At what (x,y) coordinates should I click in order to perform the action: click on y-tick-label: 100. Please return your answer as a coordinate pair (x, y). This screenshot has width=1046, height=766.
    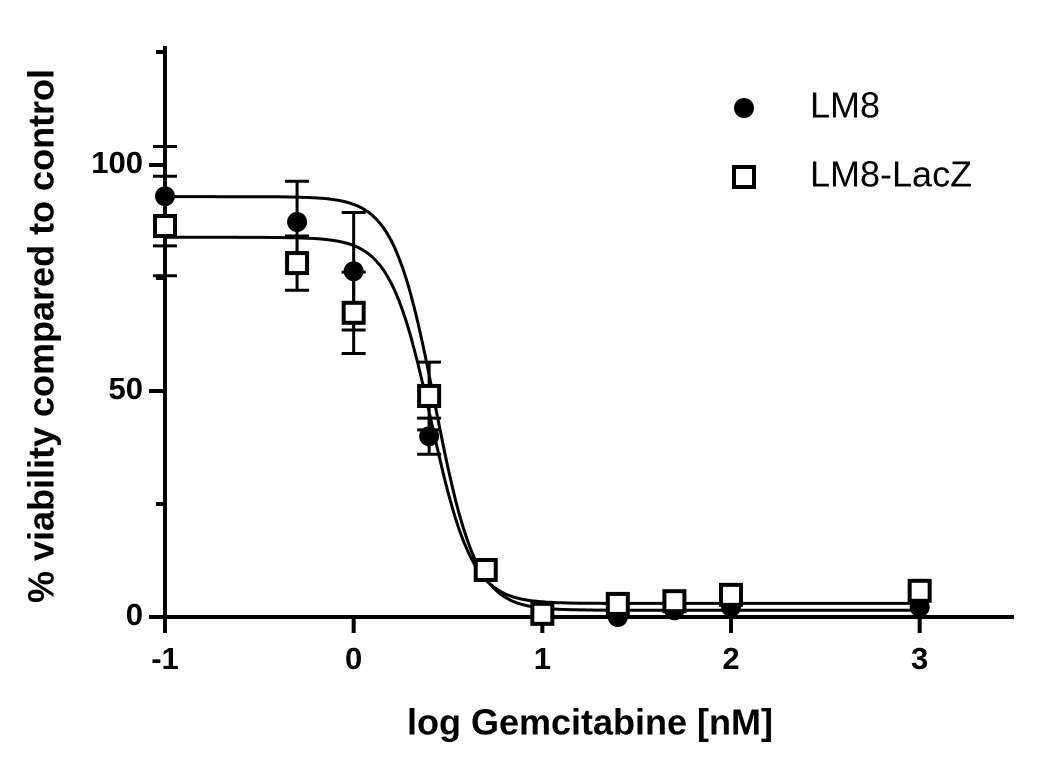
    Looking at the image, I should click on (117, 162).